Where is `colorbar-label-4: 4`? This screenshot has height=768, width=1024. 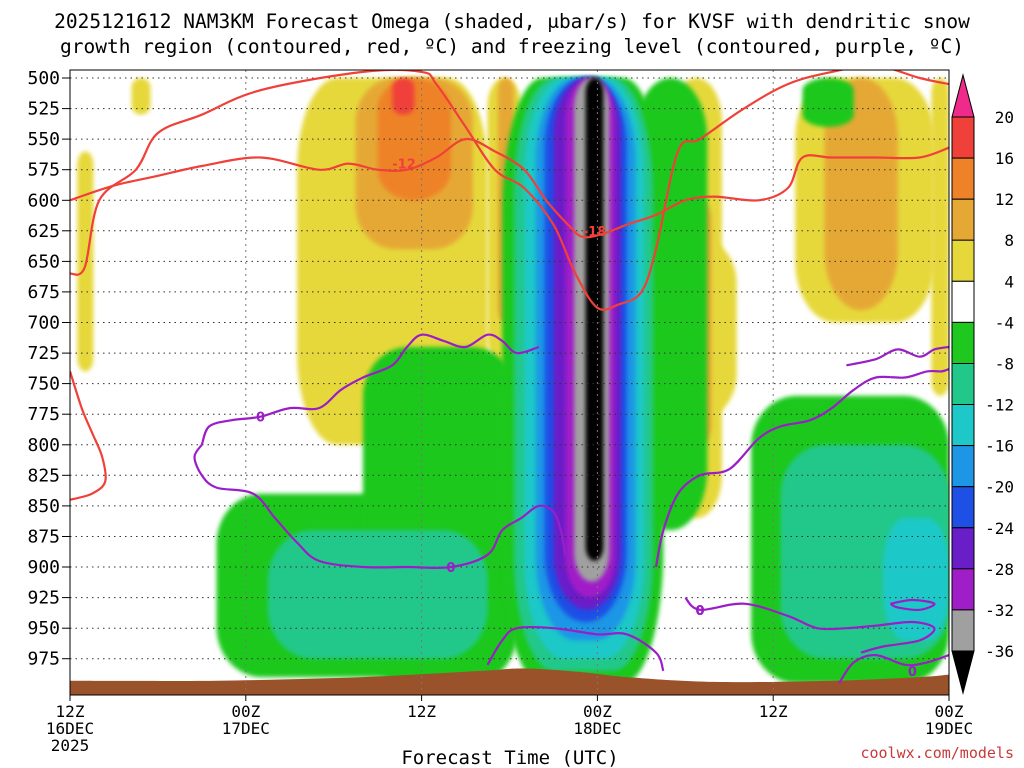 colorbar-label-4: 4 is located at coordinates (1009, 281).